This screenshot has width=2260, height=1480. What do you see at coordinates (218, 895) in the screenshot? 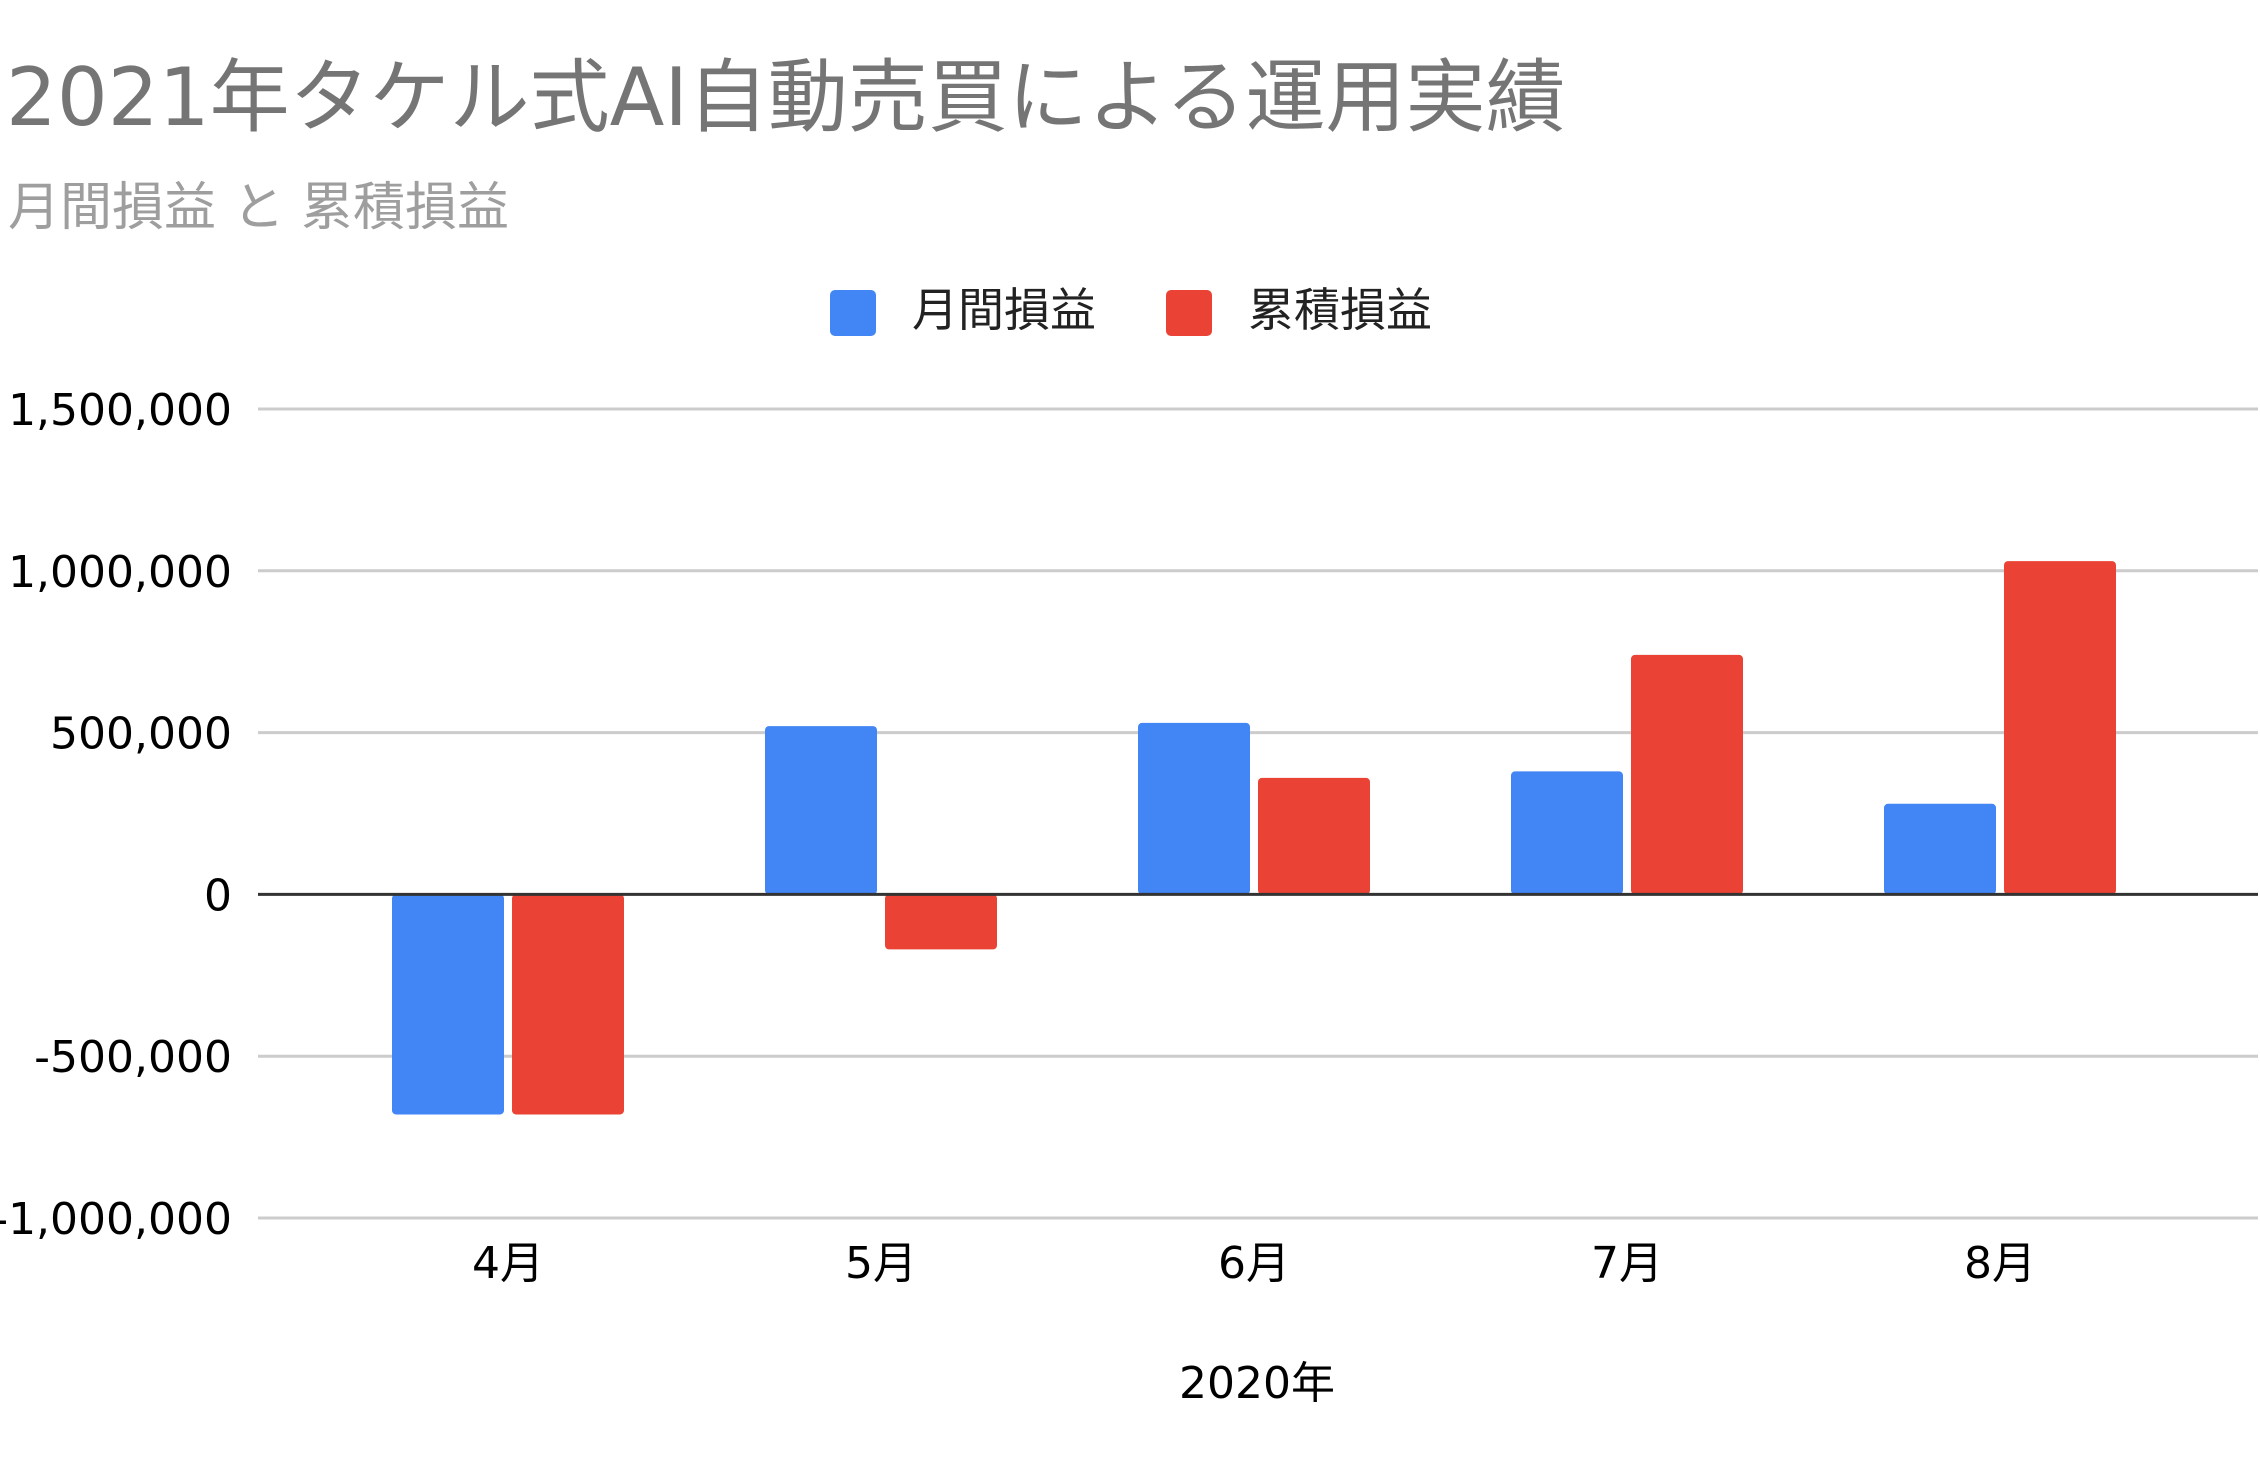
I see `y-tick-label: 0` at bounding box center [218, 895].